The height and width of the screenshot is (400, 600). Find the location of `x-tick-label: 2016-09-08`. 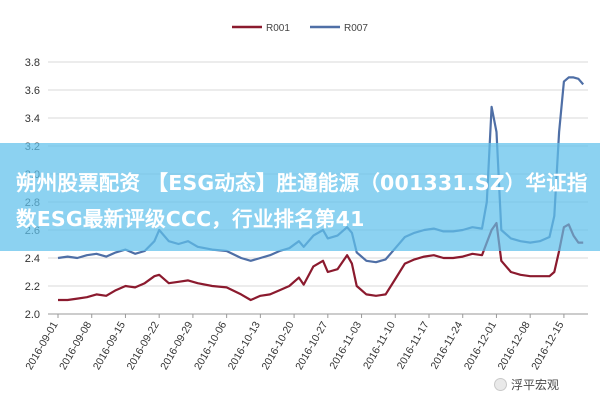

x-tick-label: 2016-09-08 is located at coordinates (75, 345).